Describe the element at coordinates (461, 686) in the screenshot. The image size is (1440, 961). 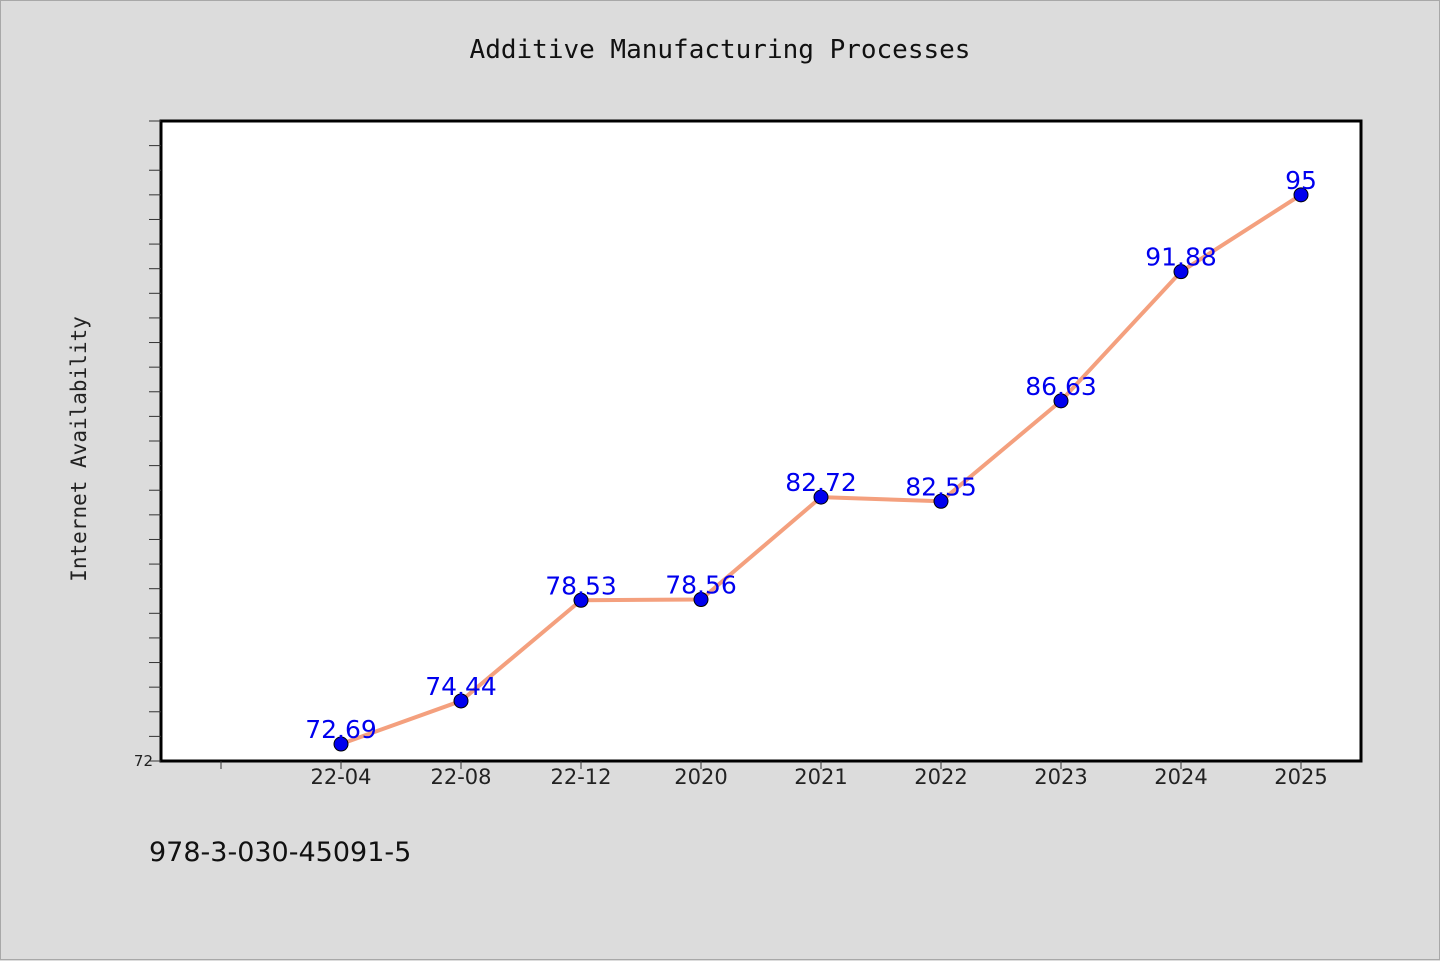
I see `data-label: 74.44` at that location.